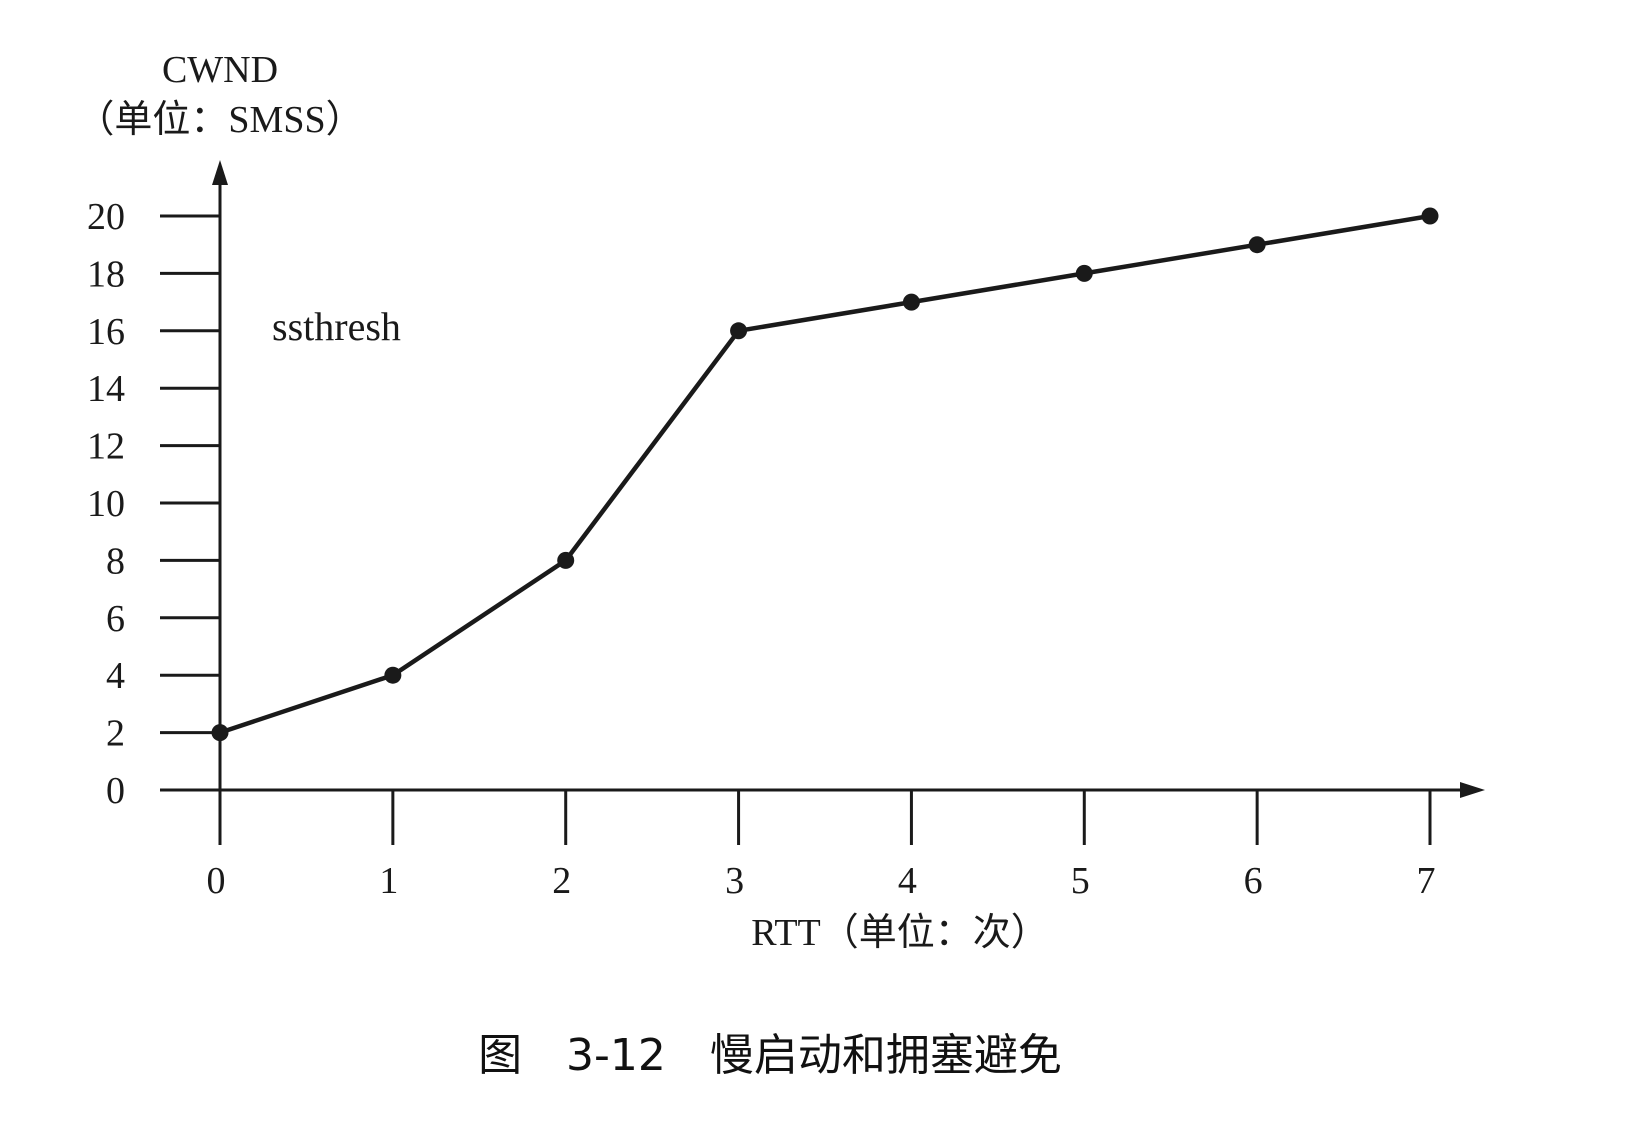 Image resolution: width=1647 pixels, height=1122 pixels. What do you see at coordinates (106, 447) in the screenshot?
I see `y-tick-label: 12` at bounding box center [106, 447].